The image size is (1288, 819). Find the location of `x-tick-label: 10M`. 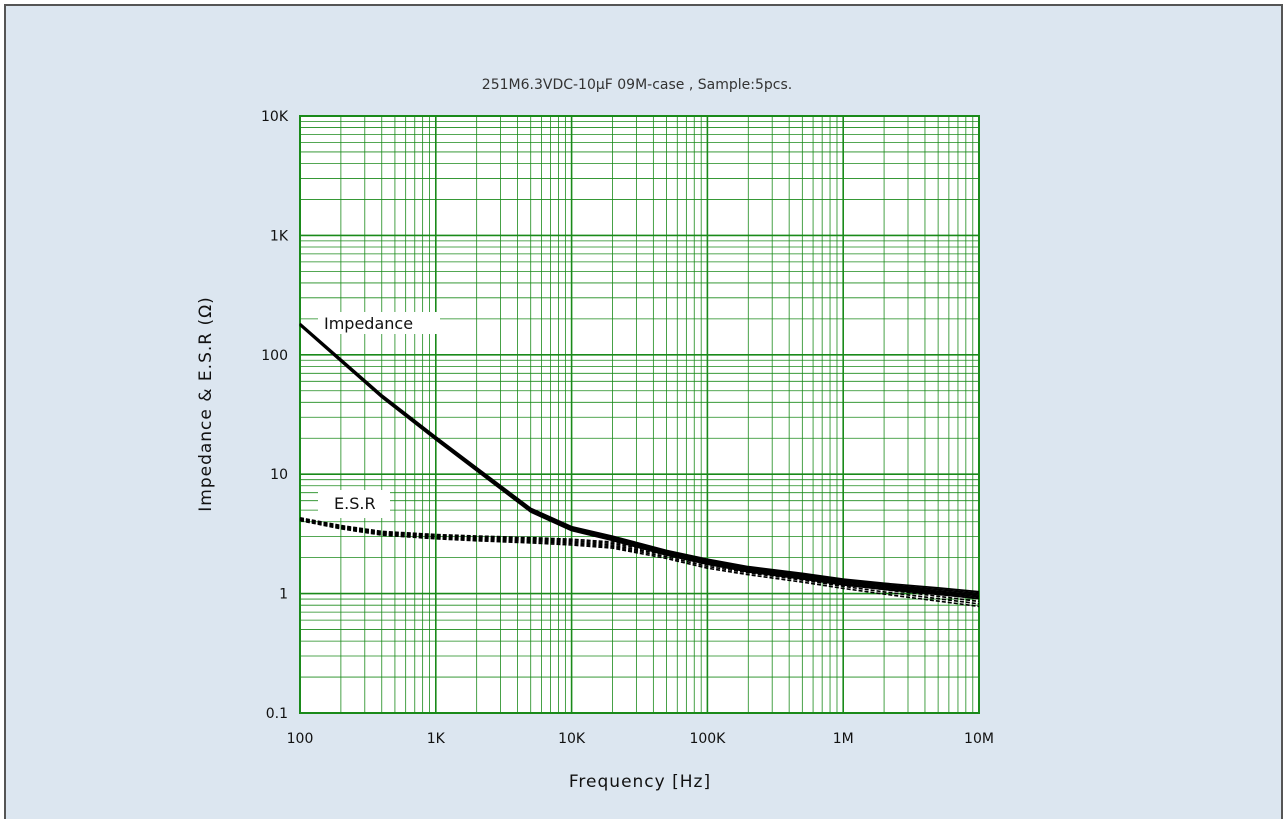

x-tick-label: 10M is located at coordinates (979, 739).